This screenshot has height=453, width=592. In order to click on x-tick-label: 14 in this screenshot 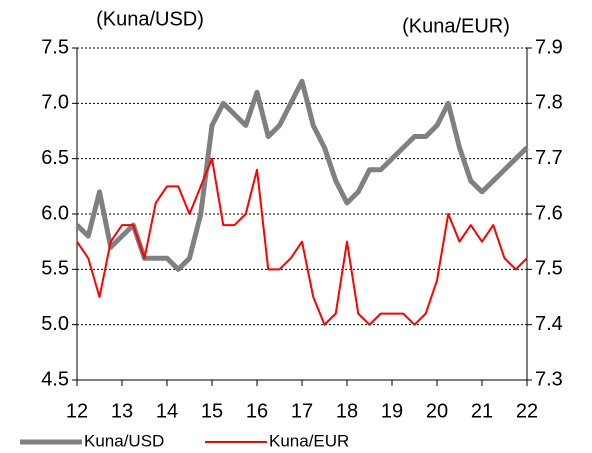, I will do `click(167, 411)`.